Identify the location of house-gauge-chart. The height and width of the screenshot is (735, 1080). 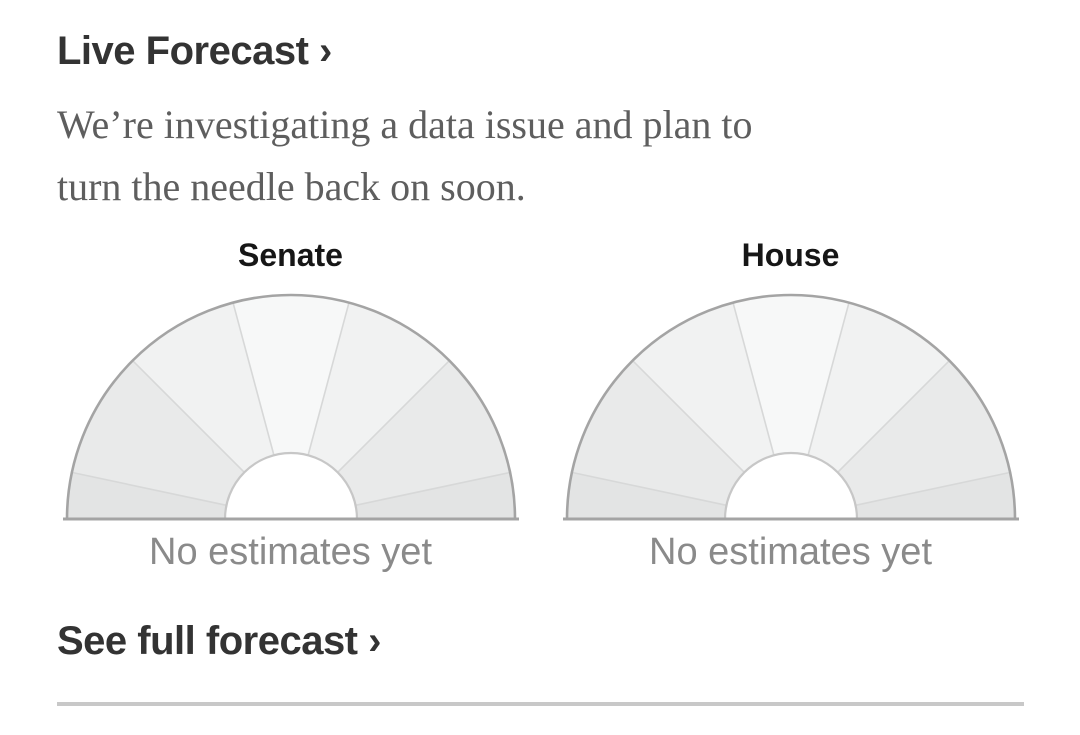
(790, 406).